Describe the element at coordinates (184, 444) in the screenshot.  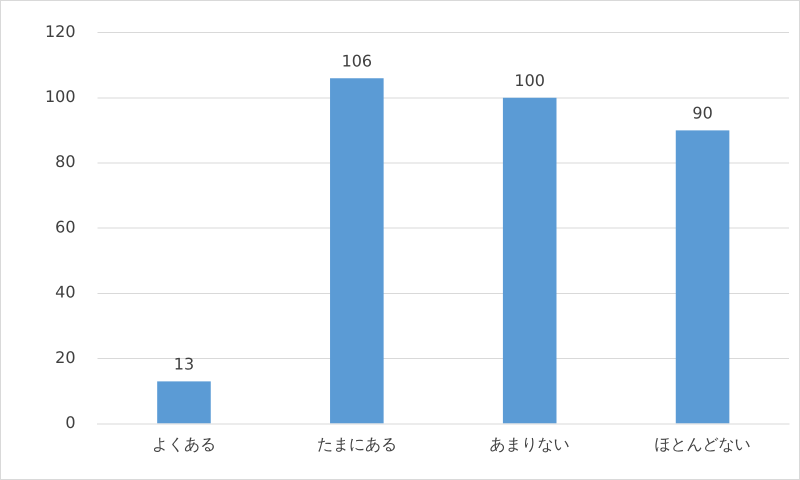
I see `x-tick-label: よくある` at that location.